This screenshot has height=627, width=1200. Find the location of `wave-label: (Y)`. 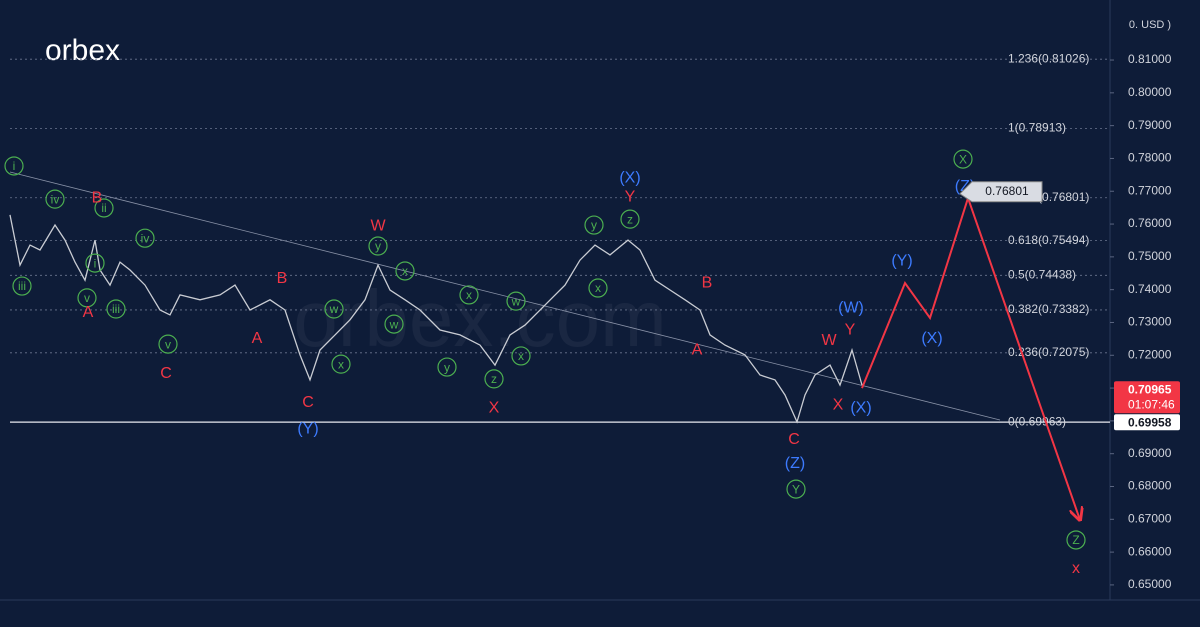

wave-label: (Y) is located at coordinates (307, 428).